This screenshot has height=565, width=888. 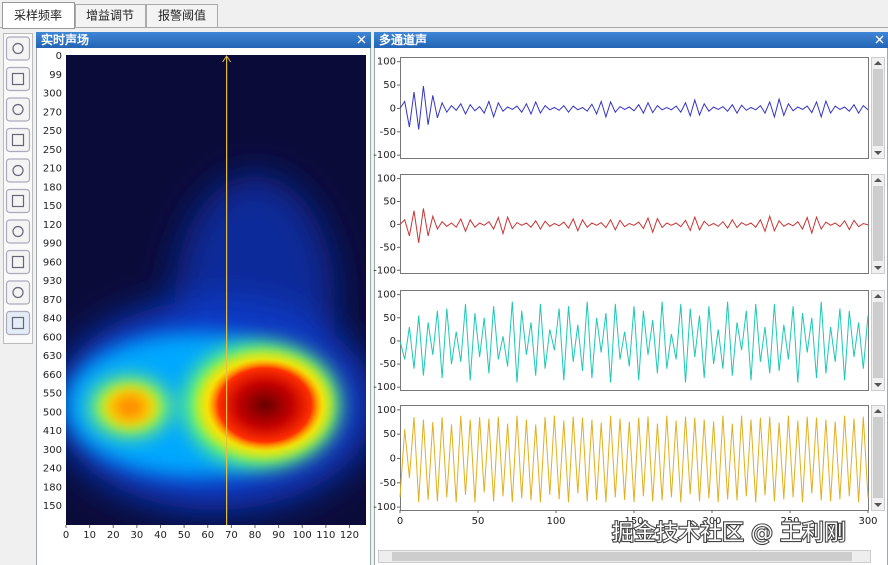 I want to click on y-tick-label: 210, so click(x=52, y=169).